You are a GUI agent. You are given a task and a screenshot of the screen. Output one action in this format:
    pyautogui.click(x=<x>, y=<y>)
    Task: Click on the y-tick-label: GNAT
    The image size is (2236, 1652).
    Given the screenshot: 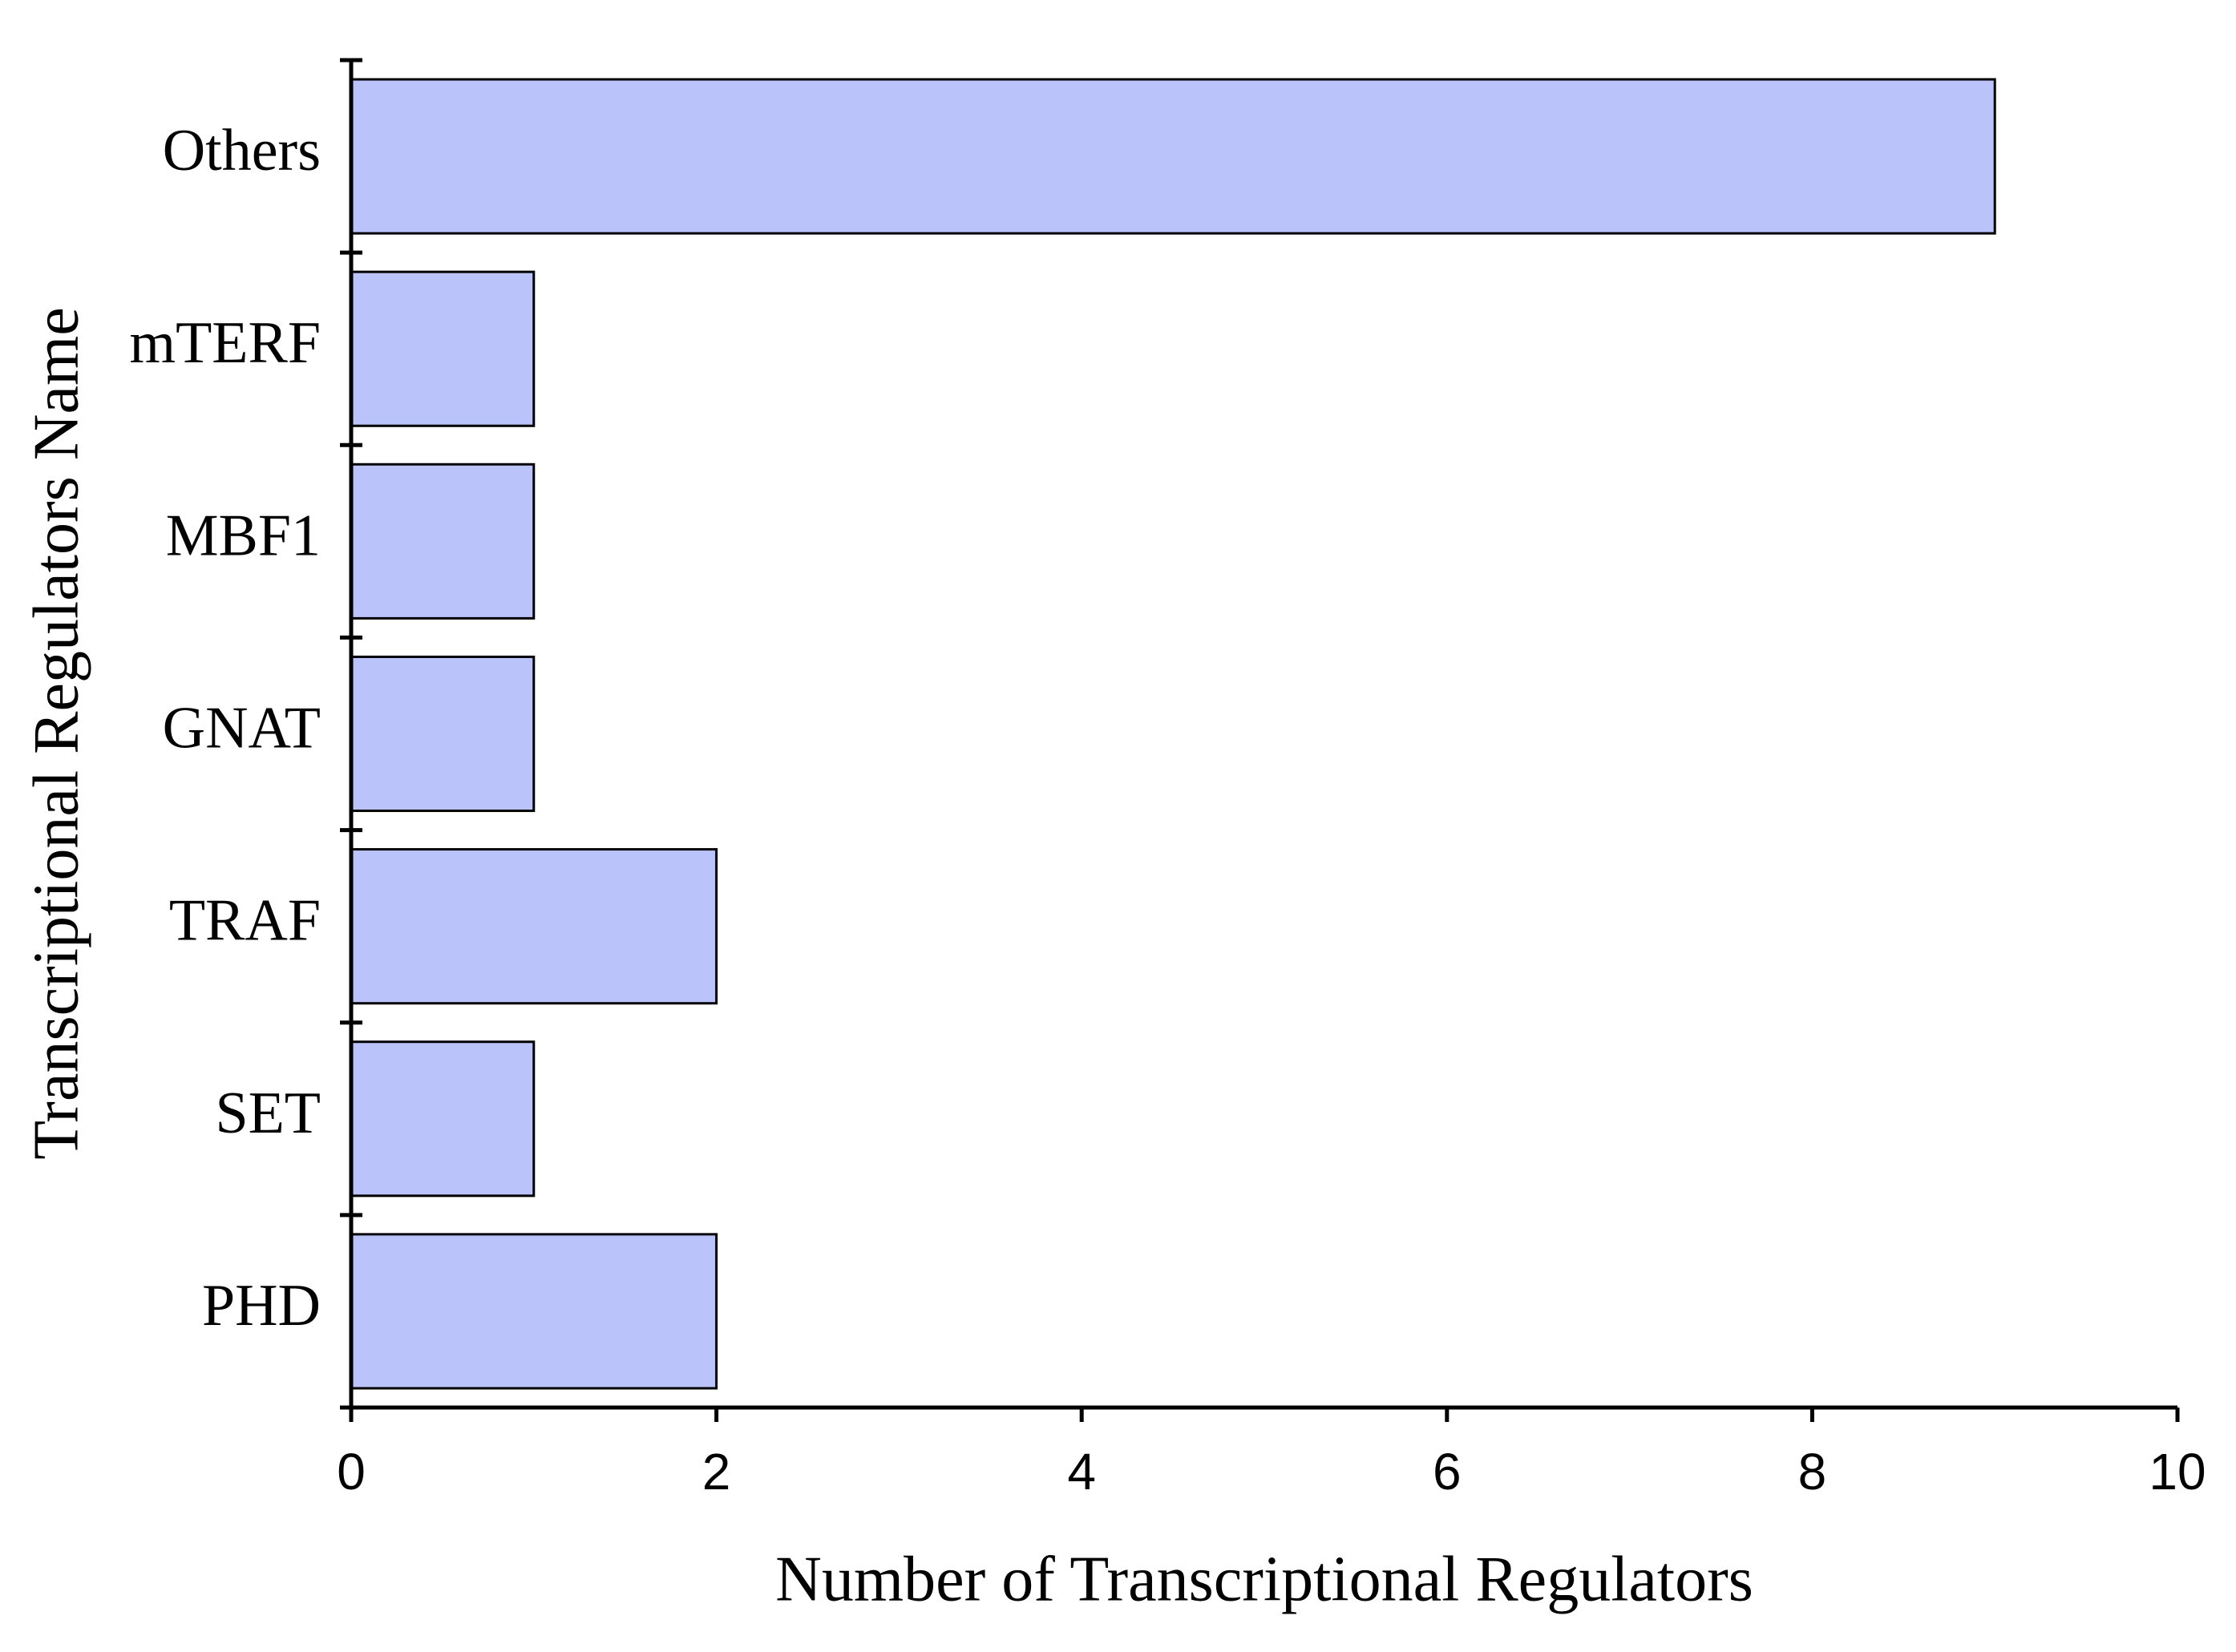 What is the action you would take?
    pyautogui.click(x=242, y=728)
    